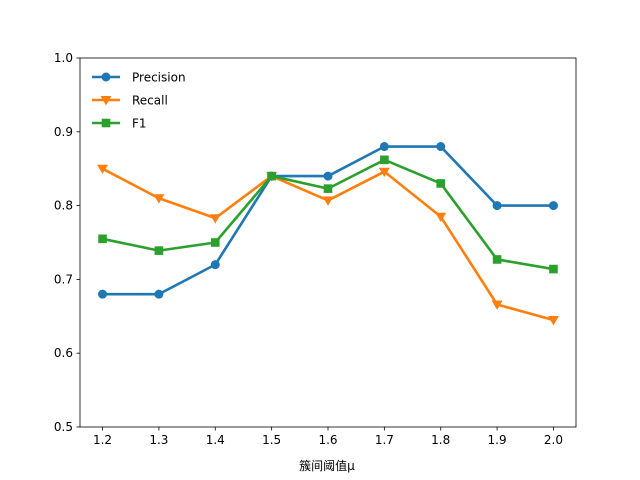 This screenshot has height=480, width=640. What do you see at coordinates (139, 124) in the screenshot?
I see `legend-label-f1: F1` at bounding box center [139, 124].